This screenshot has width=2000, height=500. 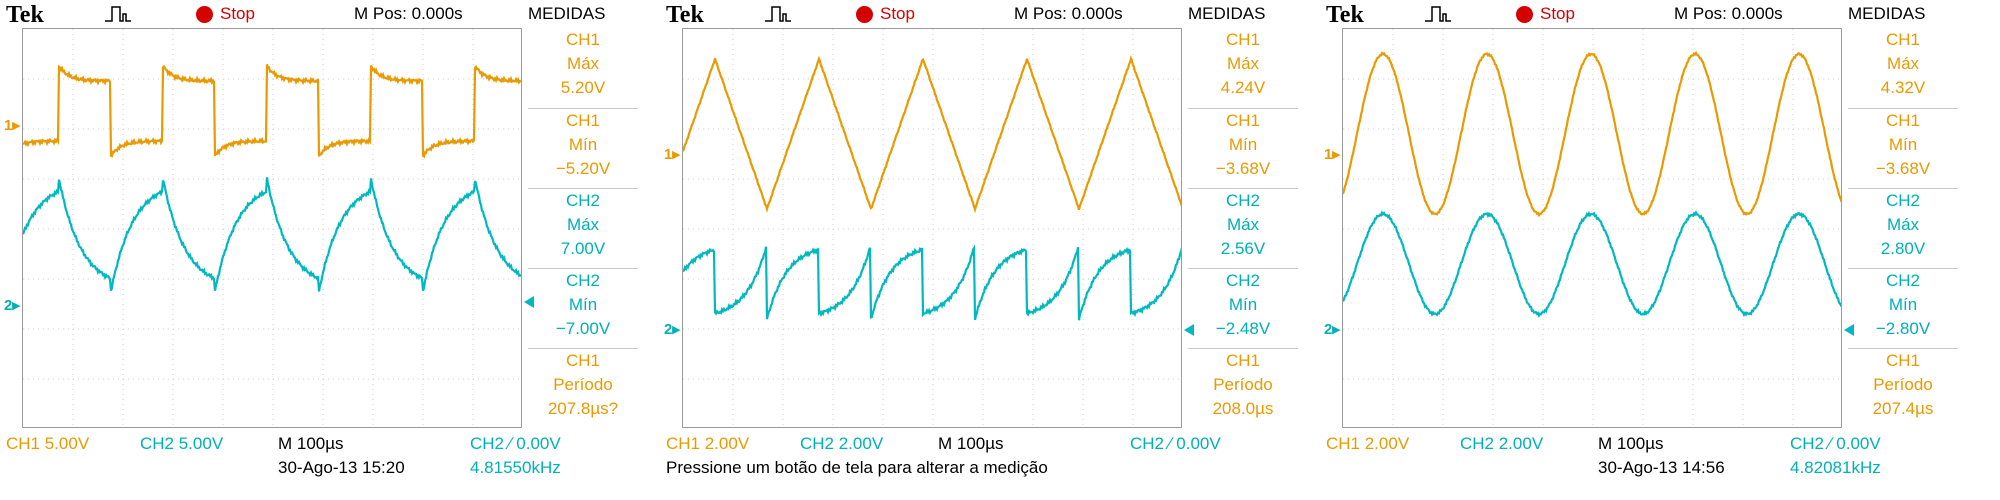 What do you see at coordinates (583, 63) in the screenshot?
I see `measurement-1: CH1 Máx 5.20V` at bounding box center [583, 63].